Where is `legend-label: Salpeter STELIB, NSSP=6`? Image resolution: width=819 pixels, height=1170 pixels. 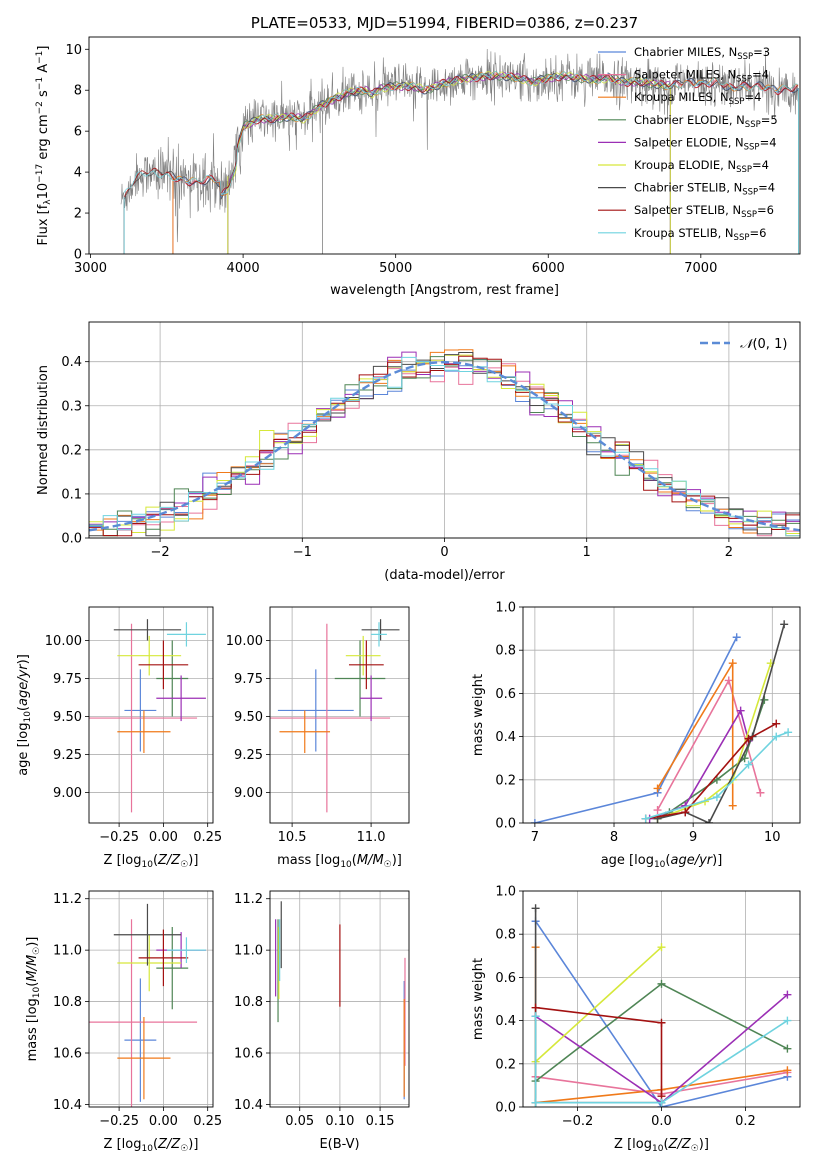 legend-label: Salpeter STELIB, NSSP=6 is located at coordinates (704, 211).